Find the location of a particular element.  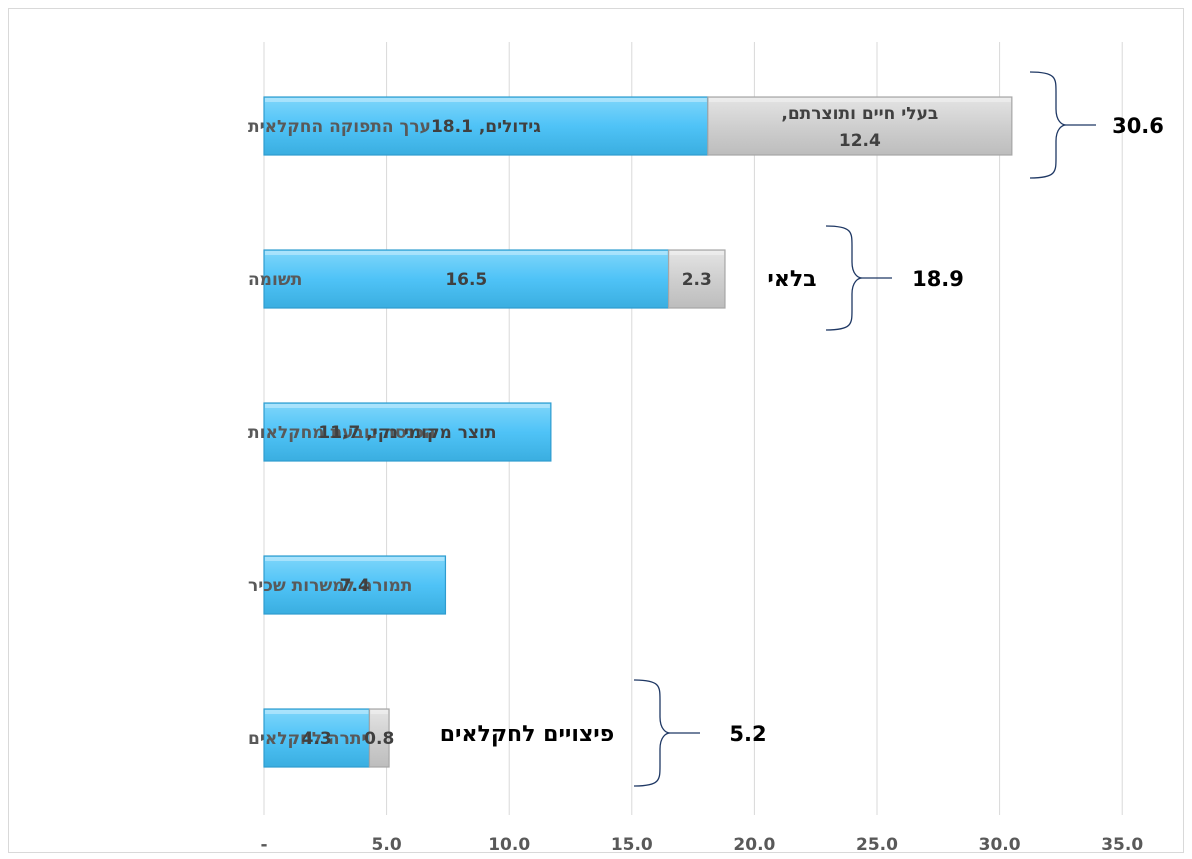

bar-data-label: 7.4 is located at coordinates (355, 586).